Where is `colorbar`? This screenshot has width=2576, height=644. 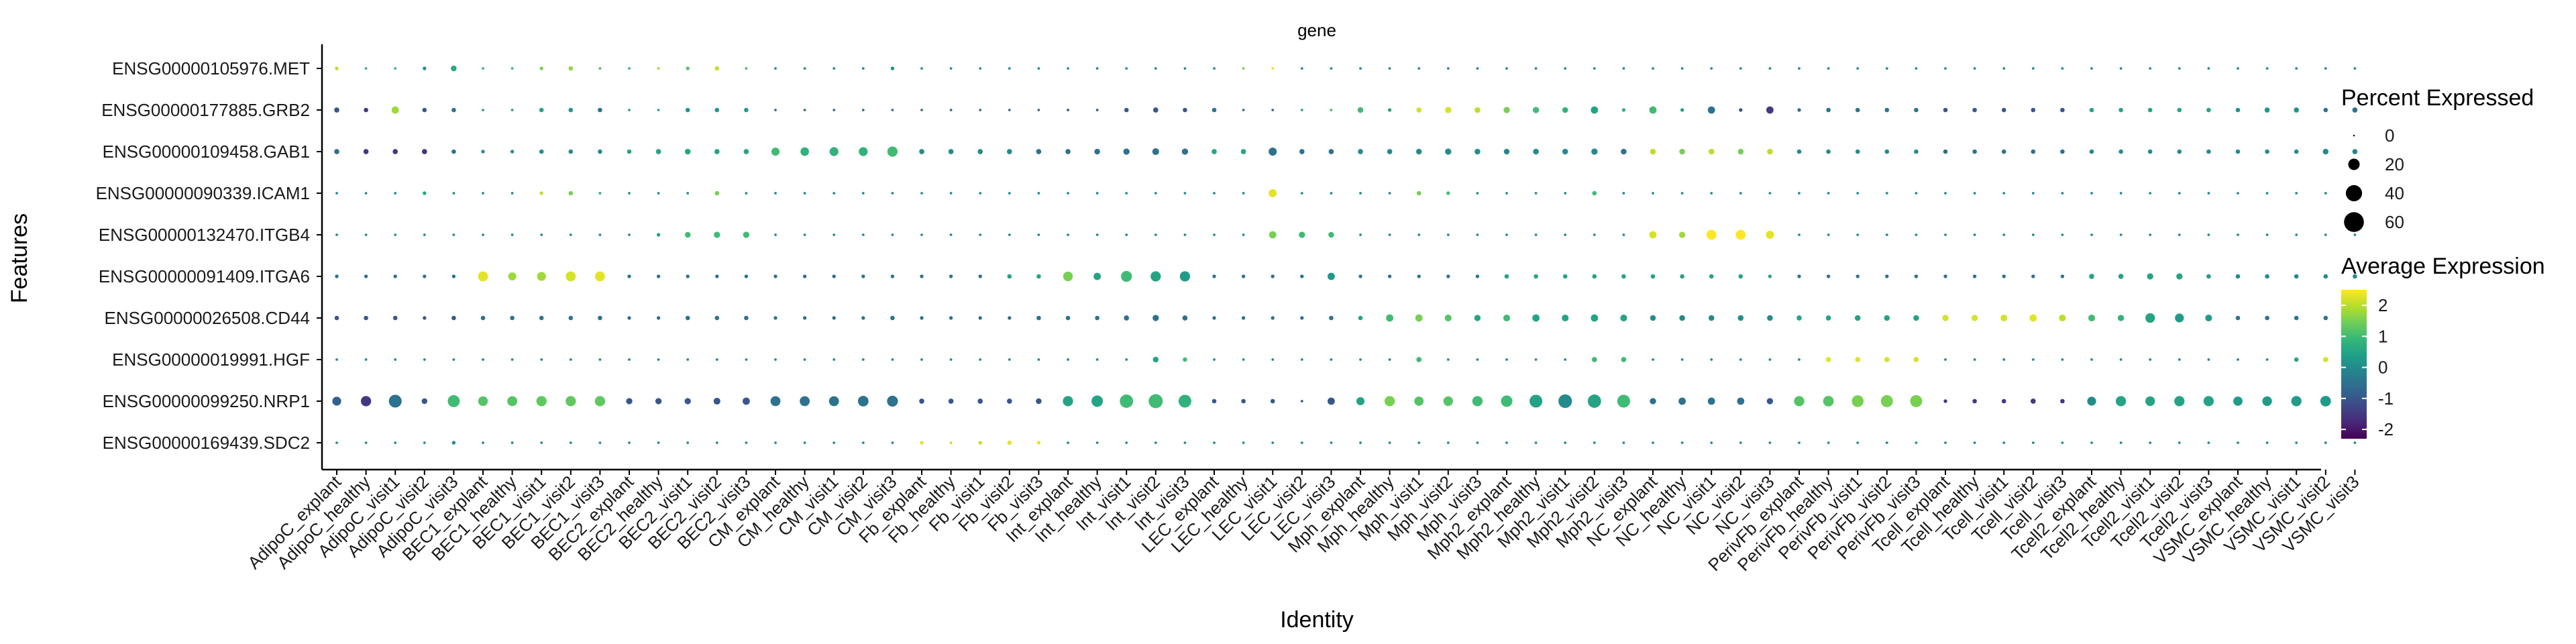
colorbar is located at coordinates (2354, 364).